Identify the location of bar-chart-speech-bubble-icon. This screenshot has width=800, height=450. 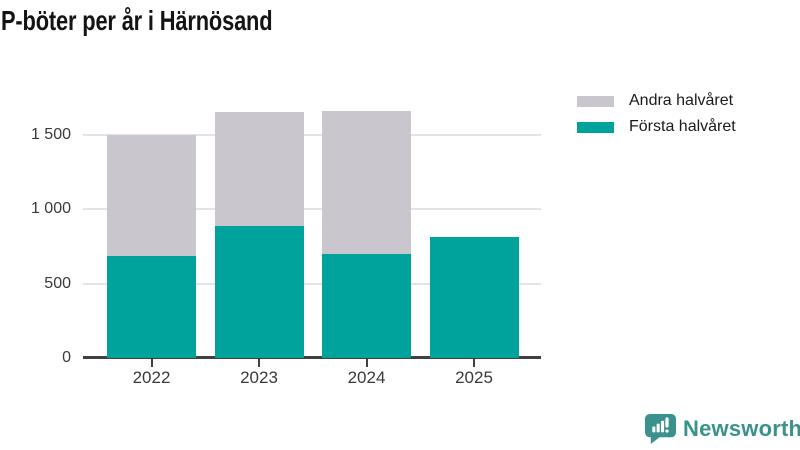
(660, 429).